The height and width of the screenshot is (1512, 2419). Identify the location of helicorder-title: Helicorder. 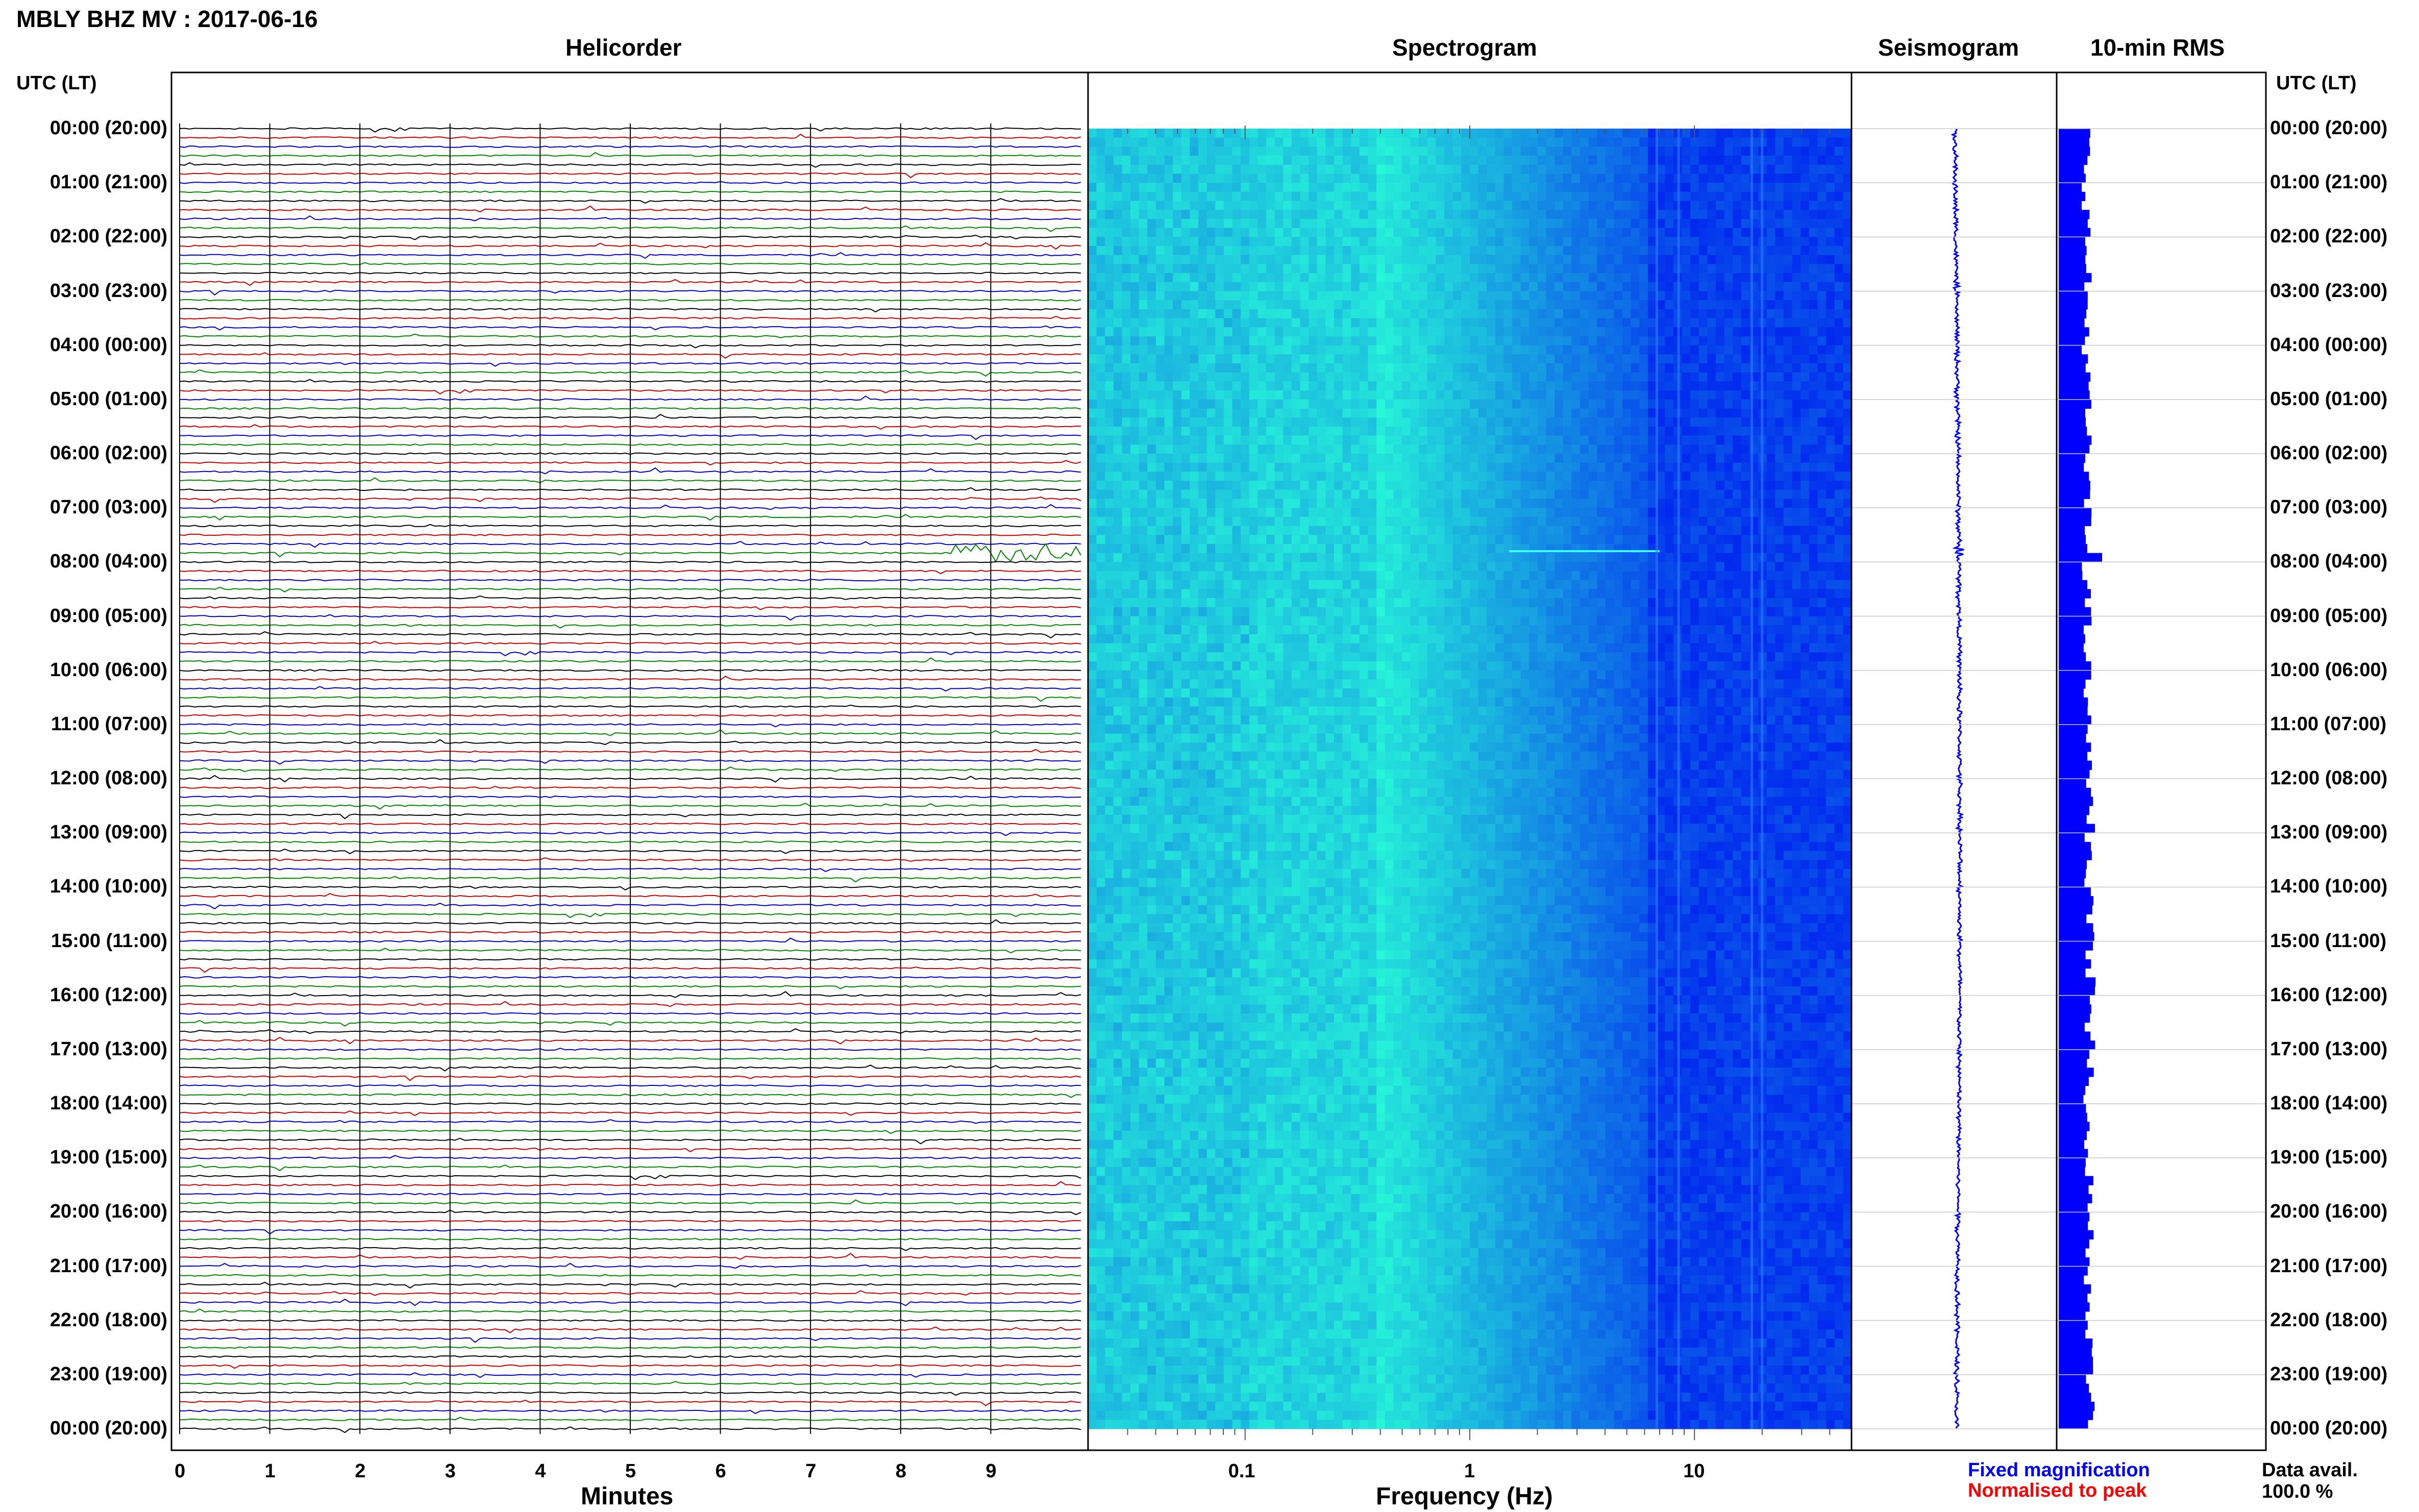
(623, 47).